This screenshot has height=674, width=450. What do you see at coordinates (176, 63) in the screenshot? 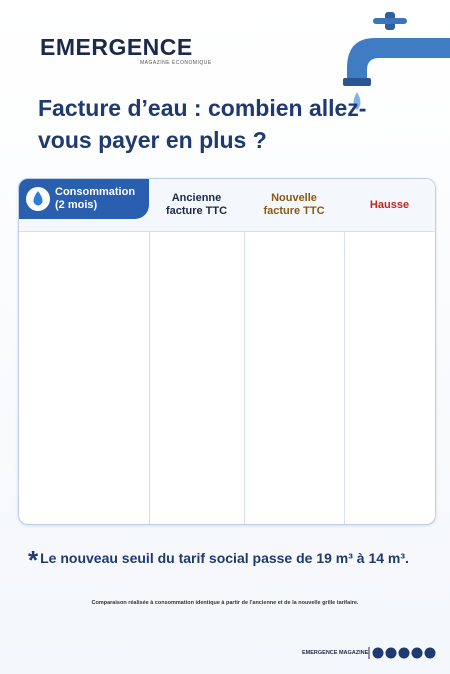
I see `tagline: MAGAZINE ÉCONOMIQUE` at bounding box center [176, 63].